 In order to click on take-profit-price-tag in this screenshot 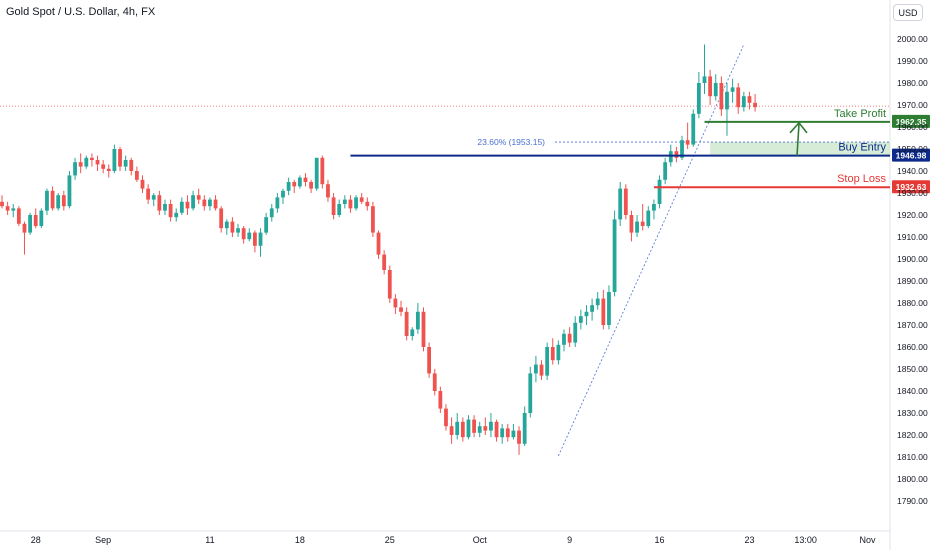, I will do `click(911, 121)`.